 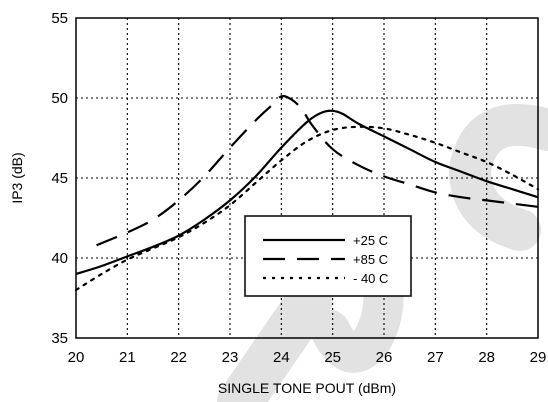 I want to click on legend-label-2: - 40 C, so click(x=370, y=278).